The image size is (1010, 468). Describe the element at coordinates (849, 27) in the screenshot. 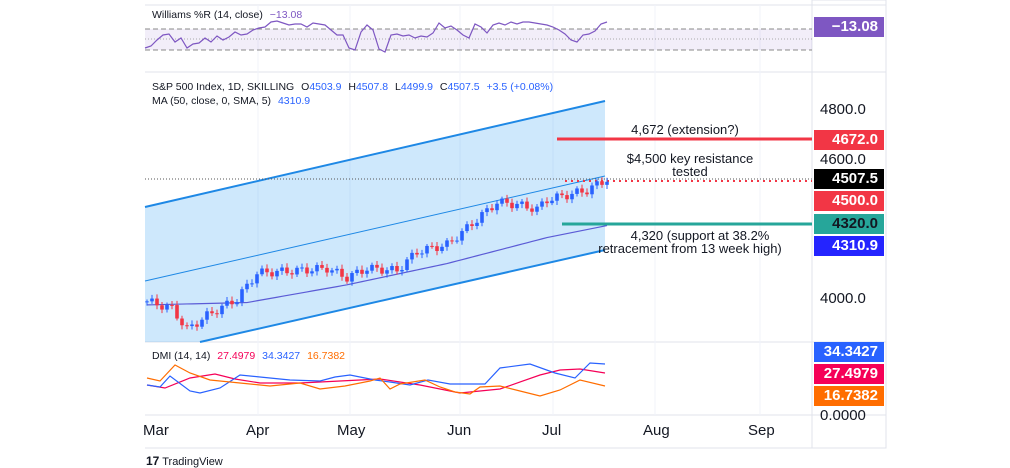

I see `williams-tag: −13.08` at that location.